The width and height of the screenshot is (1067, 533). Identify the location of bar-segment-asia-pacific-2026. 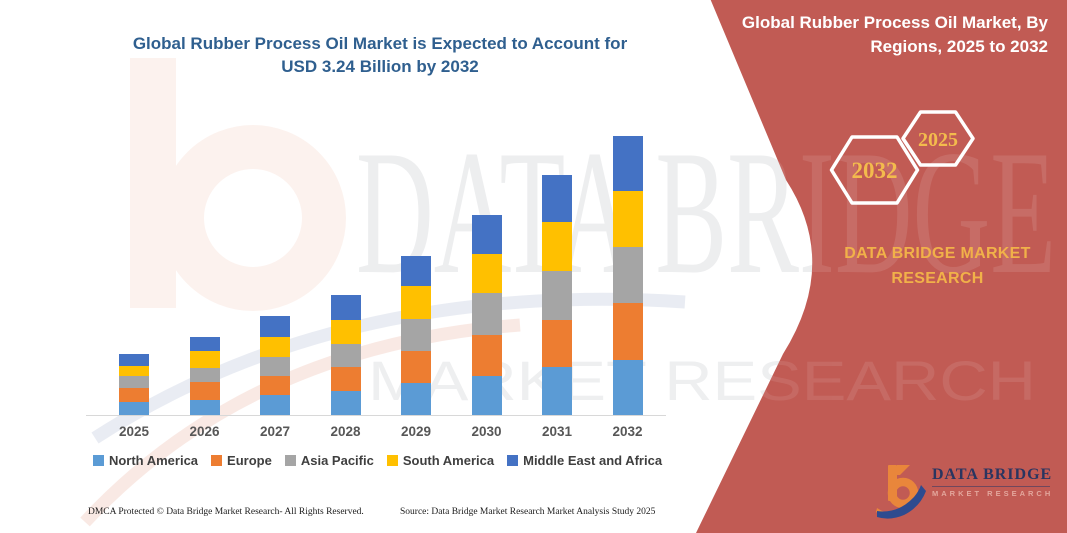
(204, 375).